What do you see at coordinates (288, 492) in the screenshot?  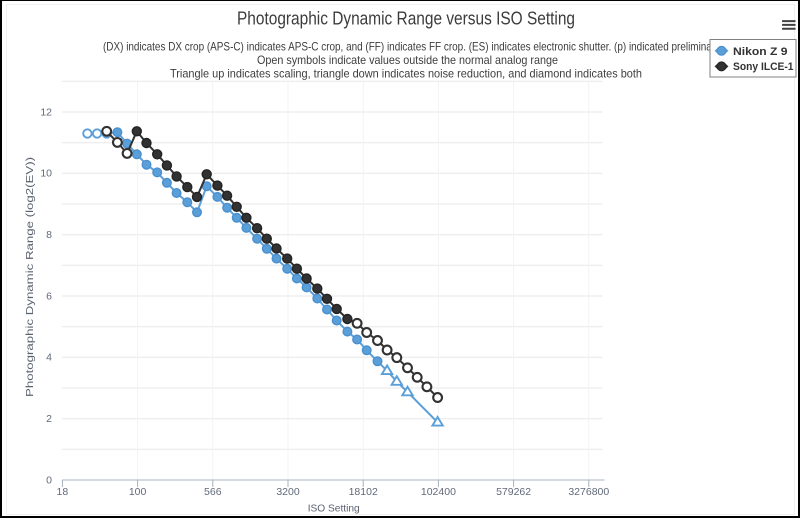 I see `svg-text: 3200` at bounding box center [288, 492].